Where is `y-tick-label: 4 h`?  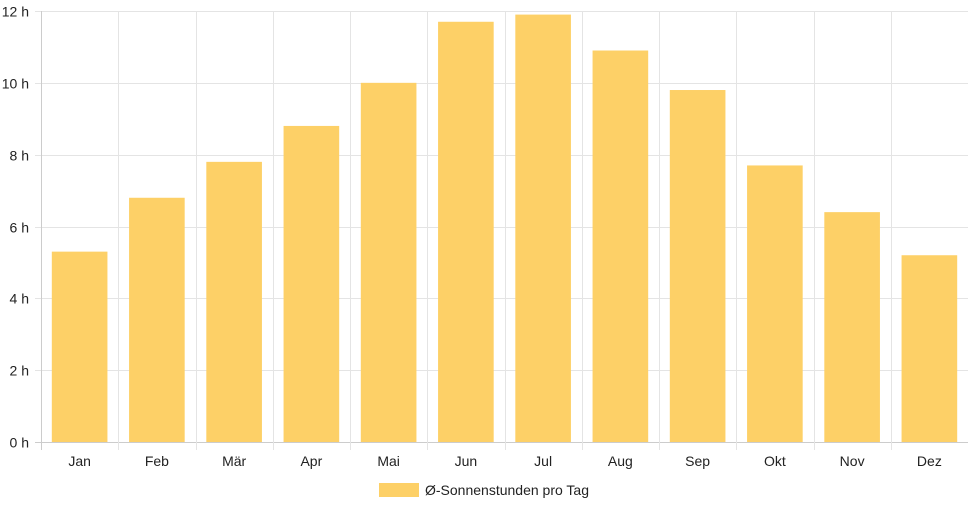
y-tick-label: 4 h is located at coordinates (19, 299).